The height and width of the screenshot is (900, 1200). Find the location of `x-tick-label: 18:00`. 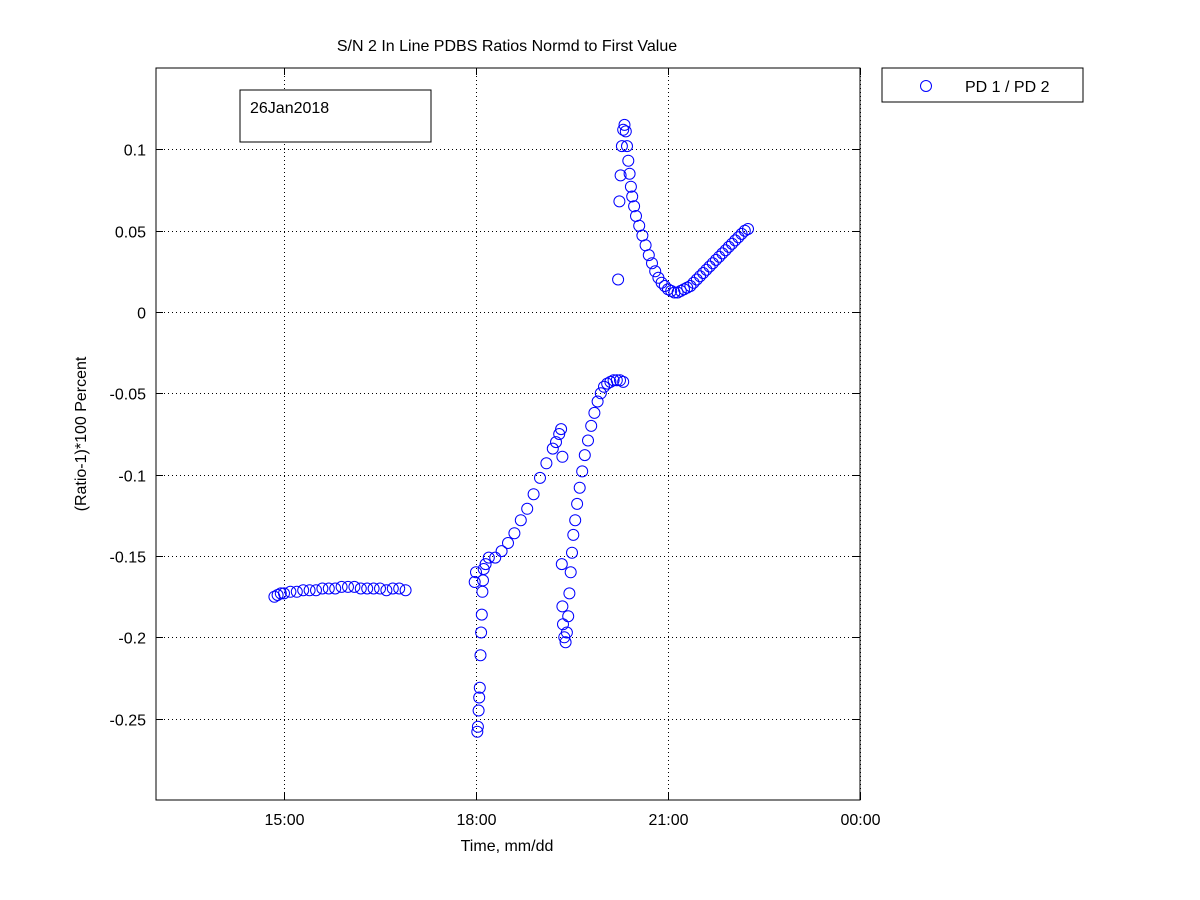

x-tick-label: 18:00 is located at coordinates (476, 820).